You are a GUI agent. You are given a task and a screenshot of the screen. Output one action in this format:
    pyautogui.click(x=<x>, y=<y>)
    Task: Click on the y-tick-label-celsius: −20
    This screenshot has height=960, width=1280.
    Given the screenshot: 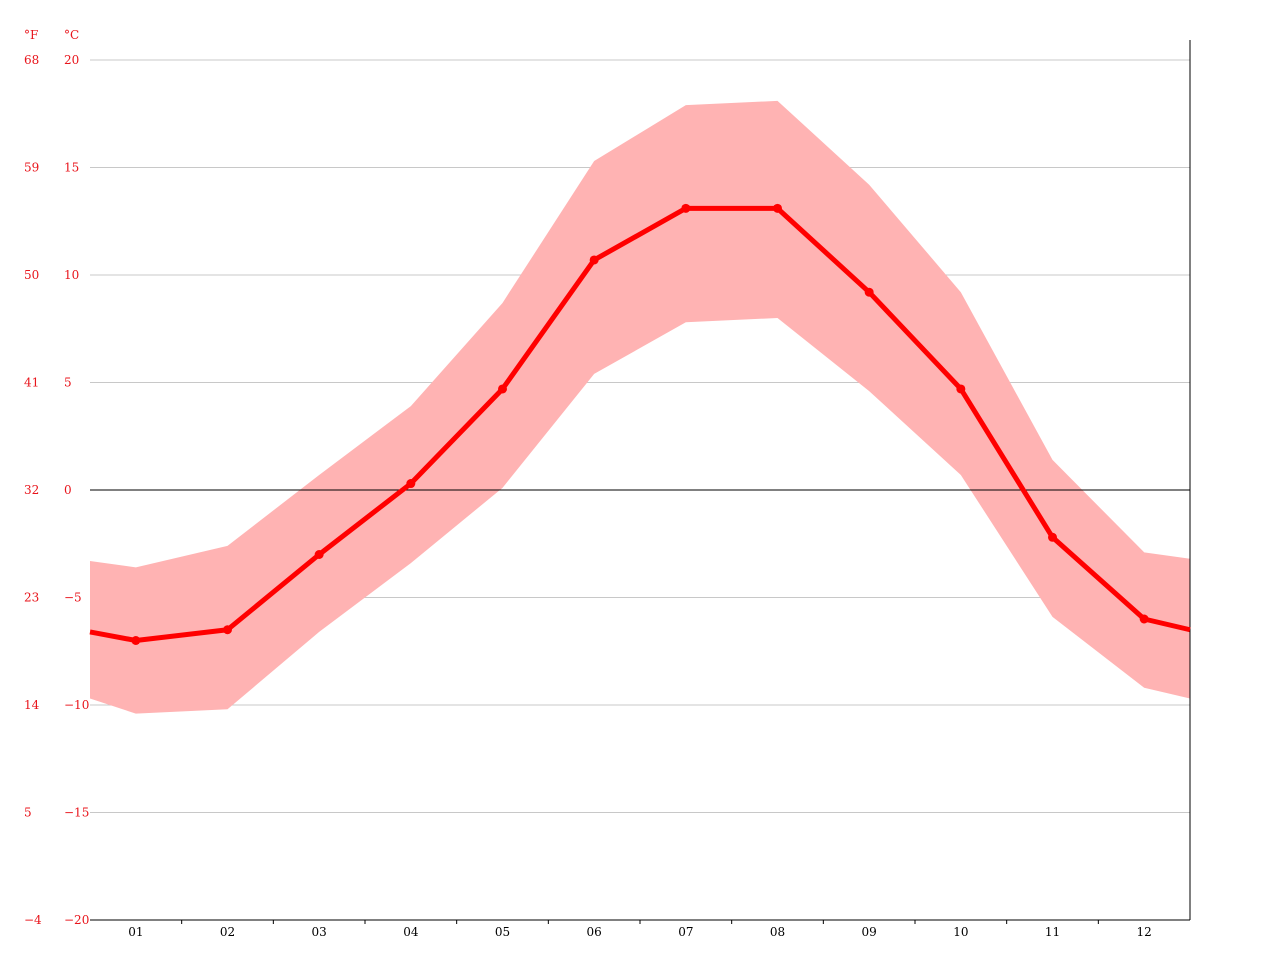 What is the action you would take?
    pyautogui.click(x=76, y=920)
    